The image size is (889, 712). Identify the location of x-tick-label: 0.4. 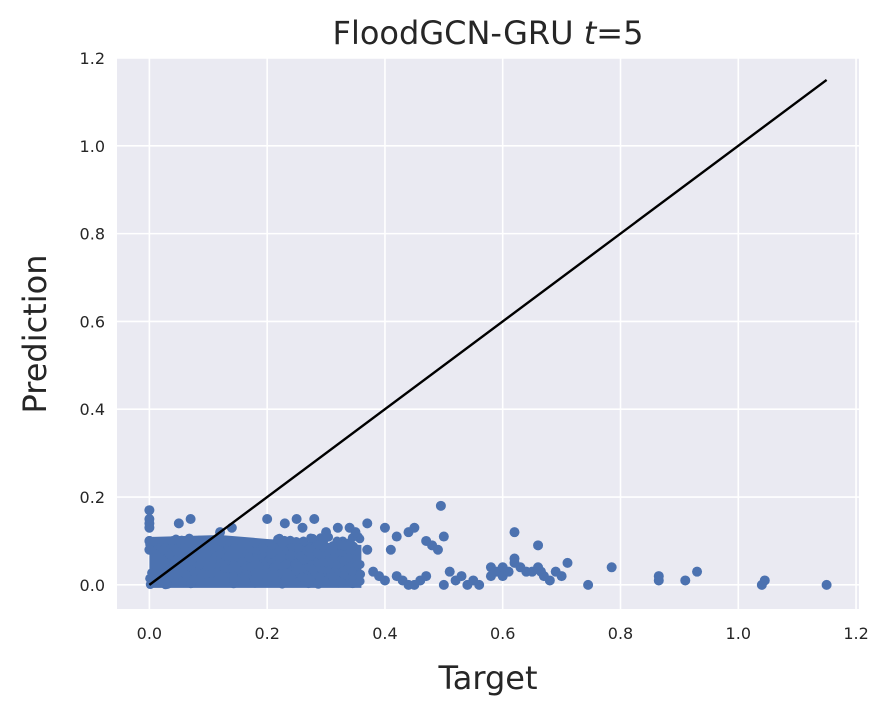
(384, 633).